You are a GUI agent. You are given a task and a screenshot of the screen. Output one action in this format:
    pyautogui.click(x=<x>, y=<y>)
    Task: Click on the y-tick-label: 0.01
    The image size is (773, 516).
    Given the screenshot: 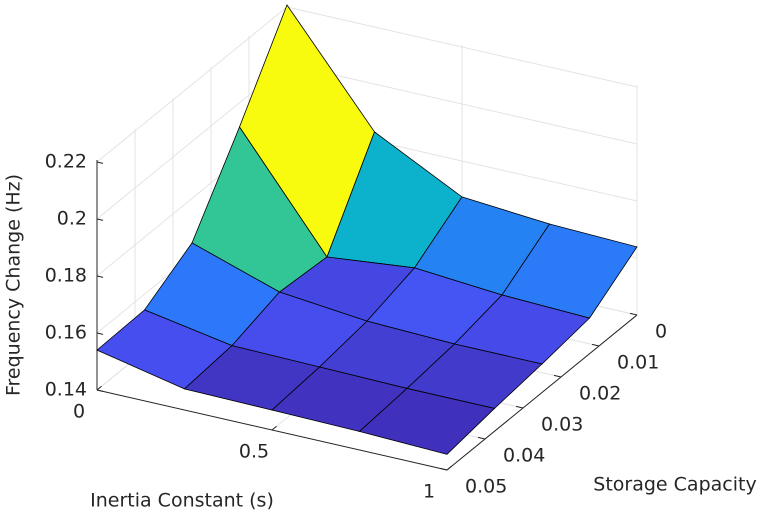 What is the action you would take?
    pyautogui.click(x=638, y=363)
    